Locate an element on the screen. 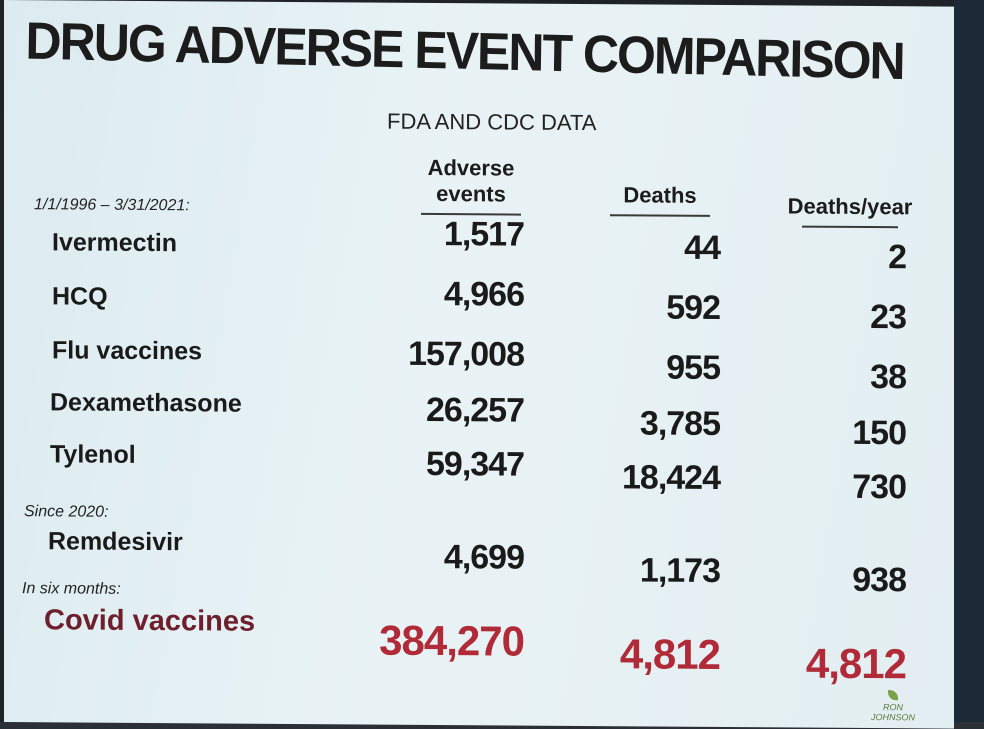 Image resolution: width=984 pixels, height=729 pixels. column-header-deaths-per-year: Deaths/year is located at coordinates (850, 211).